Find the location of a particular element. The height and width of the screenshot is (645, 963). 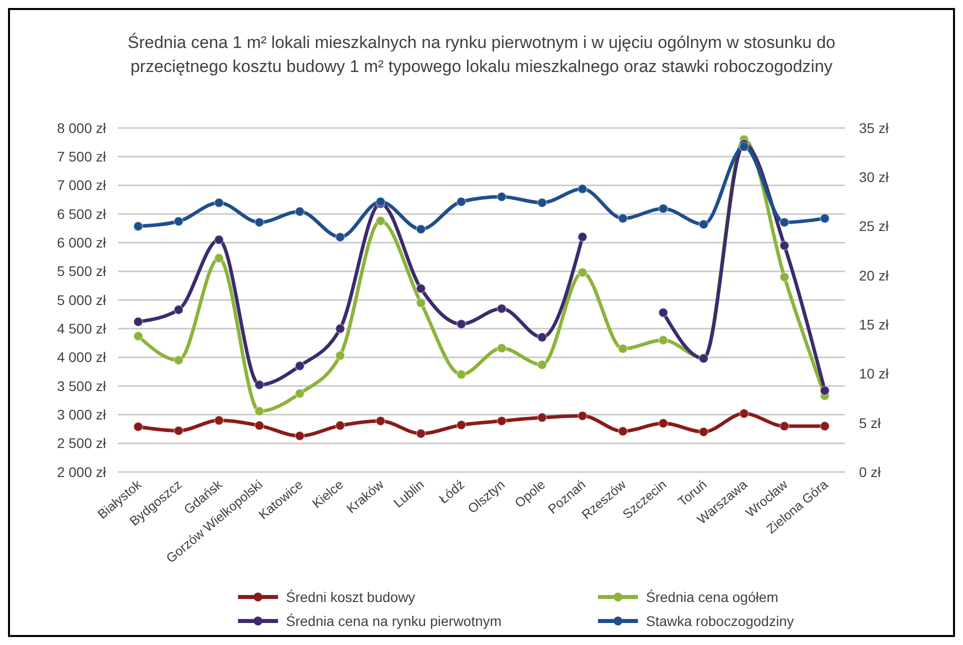

y2-tick-label: 15 zł is located at coordinates (874, 324).